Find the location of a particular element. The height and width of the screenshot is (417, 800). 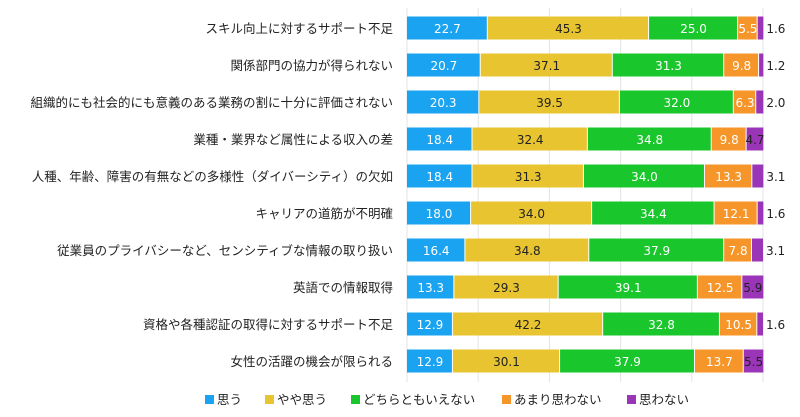

data-label: 5.9 is located at coordinates (752, 288).